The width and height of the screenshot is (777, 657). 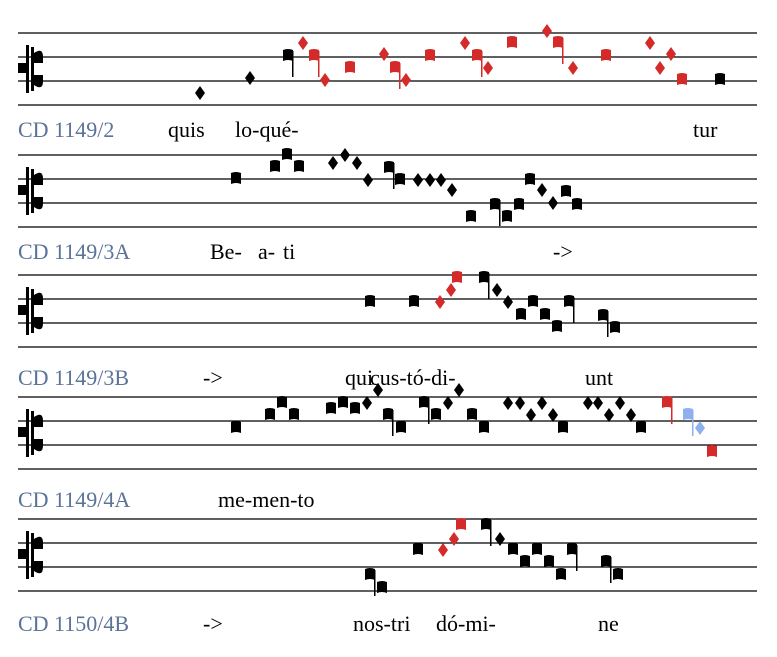 What do you see at coordinates (74, 251) in the screenshot?
I see `system-label: CD 1149/3A` at bounding box center [74, 251].